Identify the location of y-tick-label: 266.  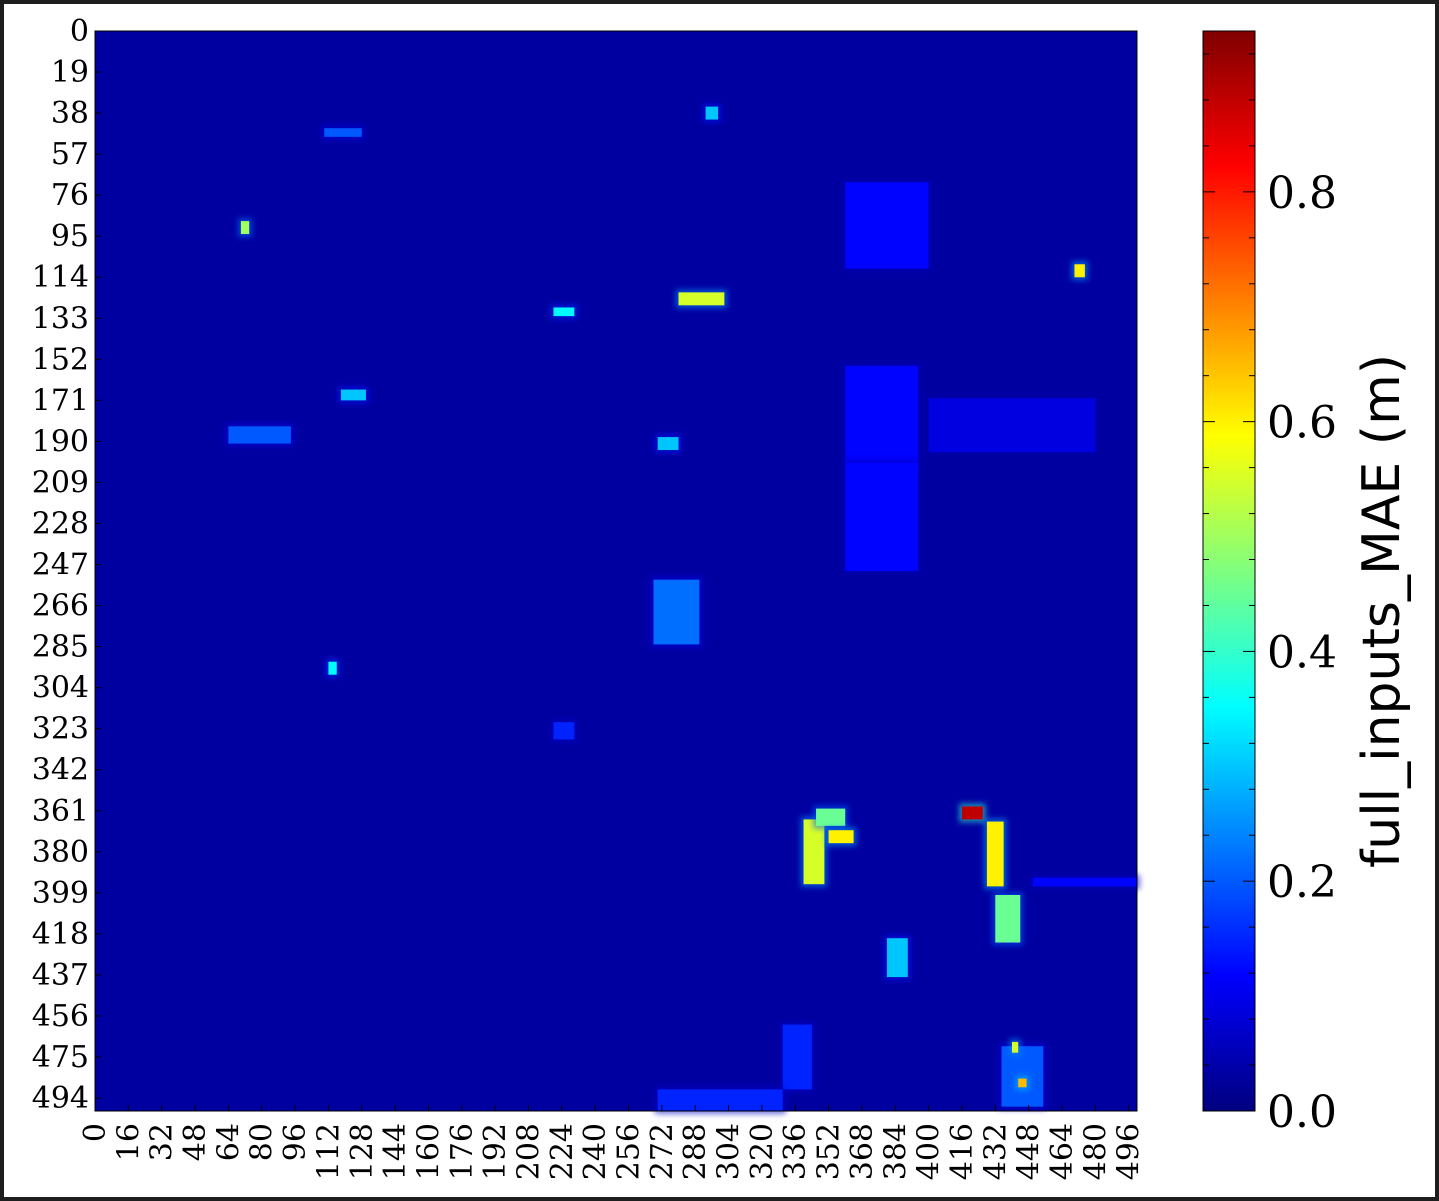
(60, 606).